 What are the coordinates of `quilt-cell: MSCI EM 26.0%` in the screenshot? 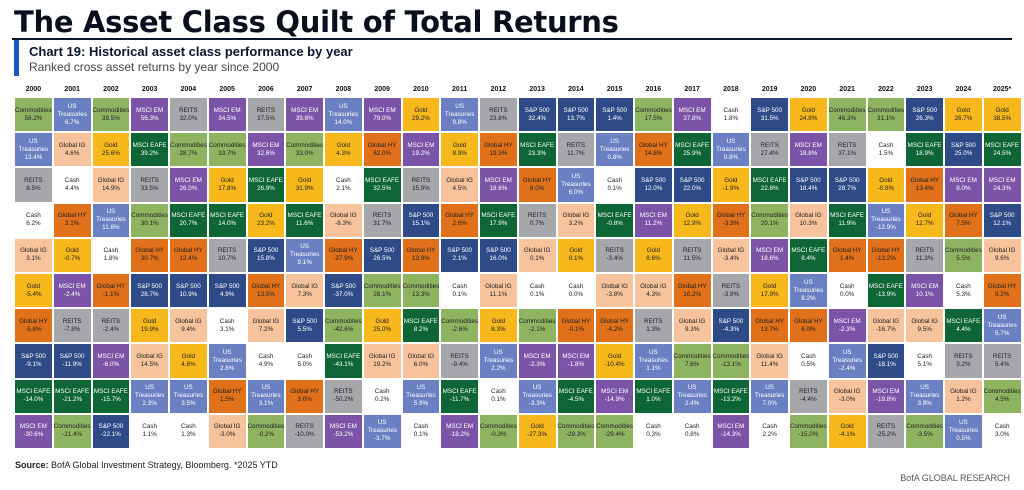 It's located at (188, 185).